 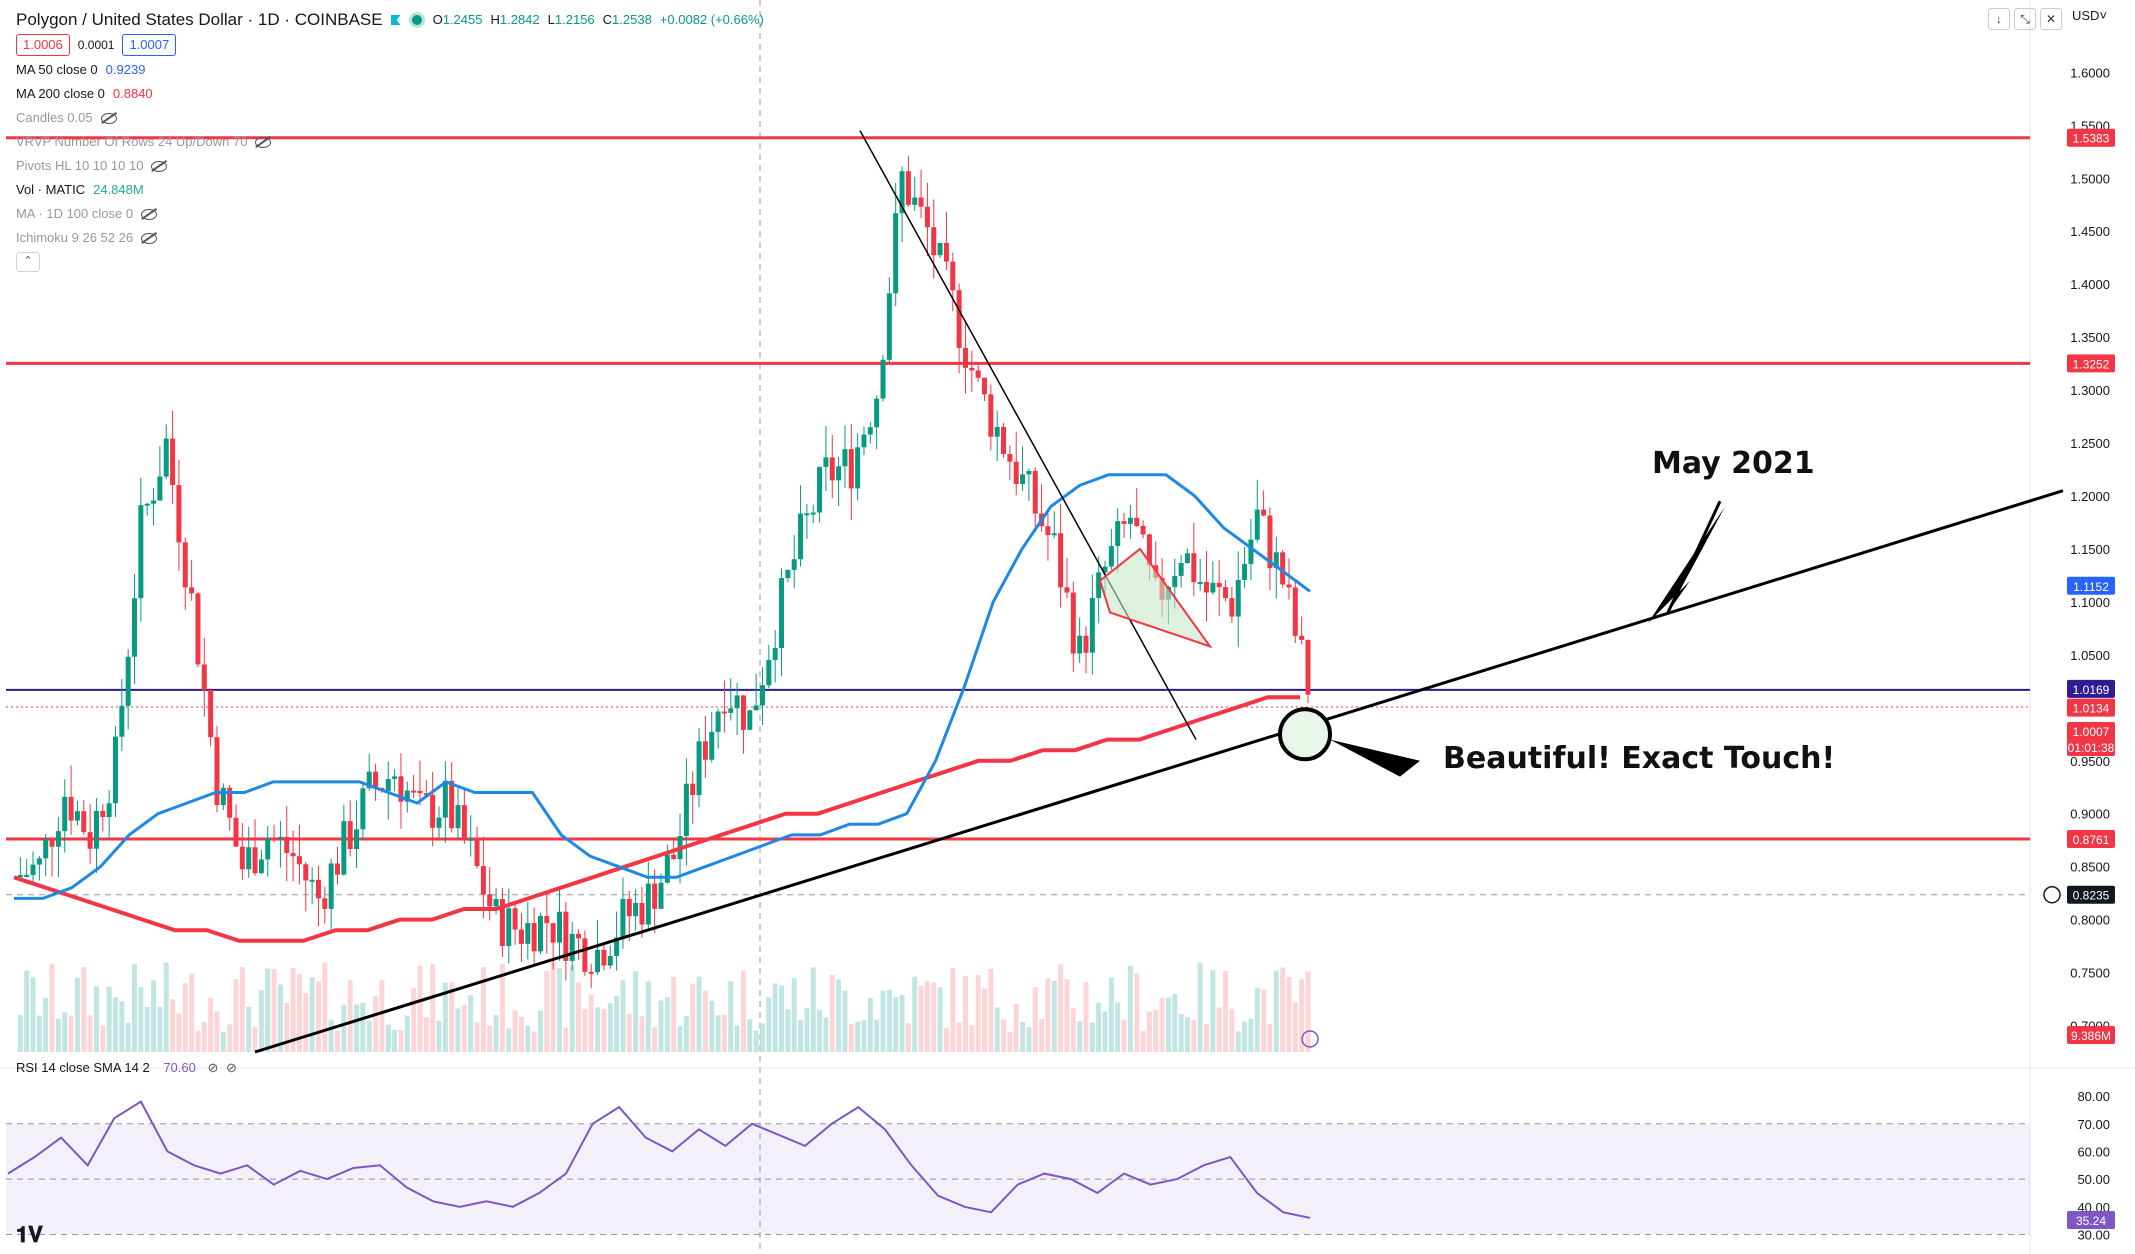 I want to click on collapse-icon: ⤡, so click(x=2025, y=19).